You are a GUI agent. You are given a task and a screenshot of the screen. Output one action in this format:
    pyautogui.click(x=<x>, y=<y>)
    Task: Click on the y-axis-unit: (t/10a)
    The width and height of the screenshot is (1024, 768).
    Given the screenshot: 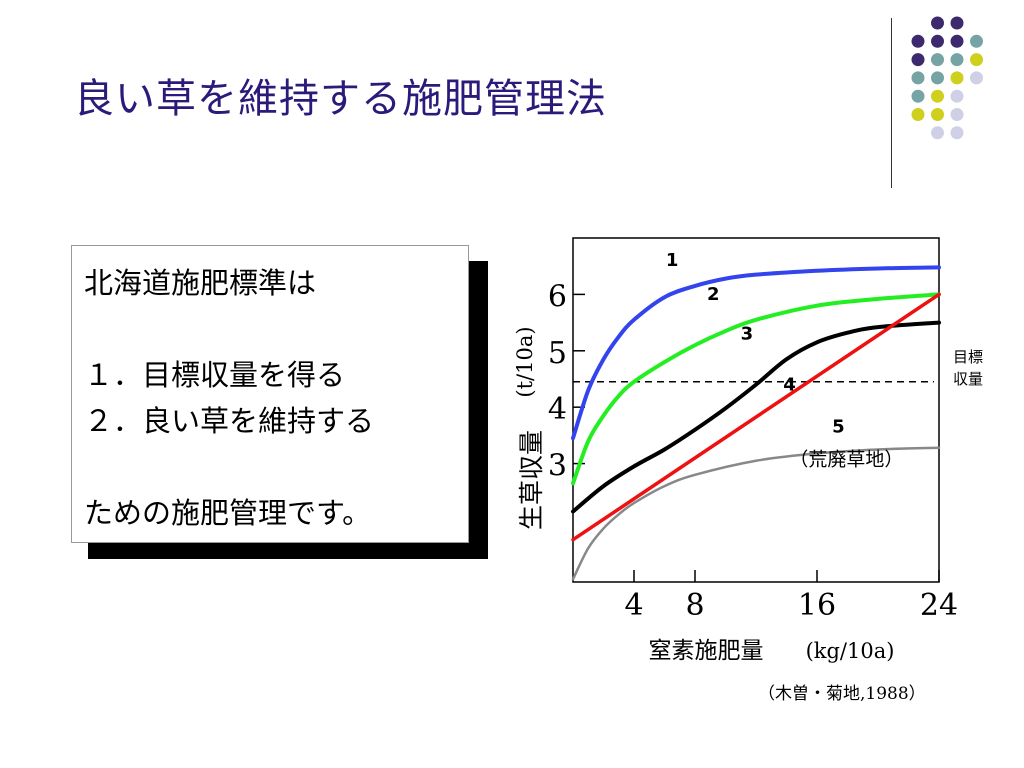 What is the action you would take?
    pyautogui.click(x=525, y=361)
    